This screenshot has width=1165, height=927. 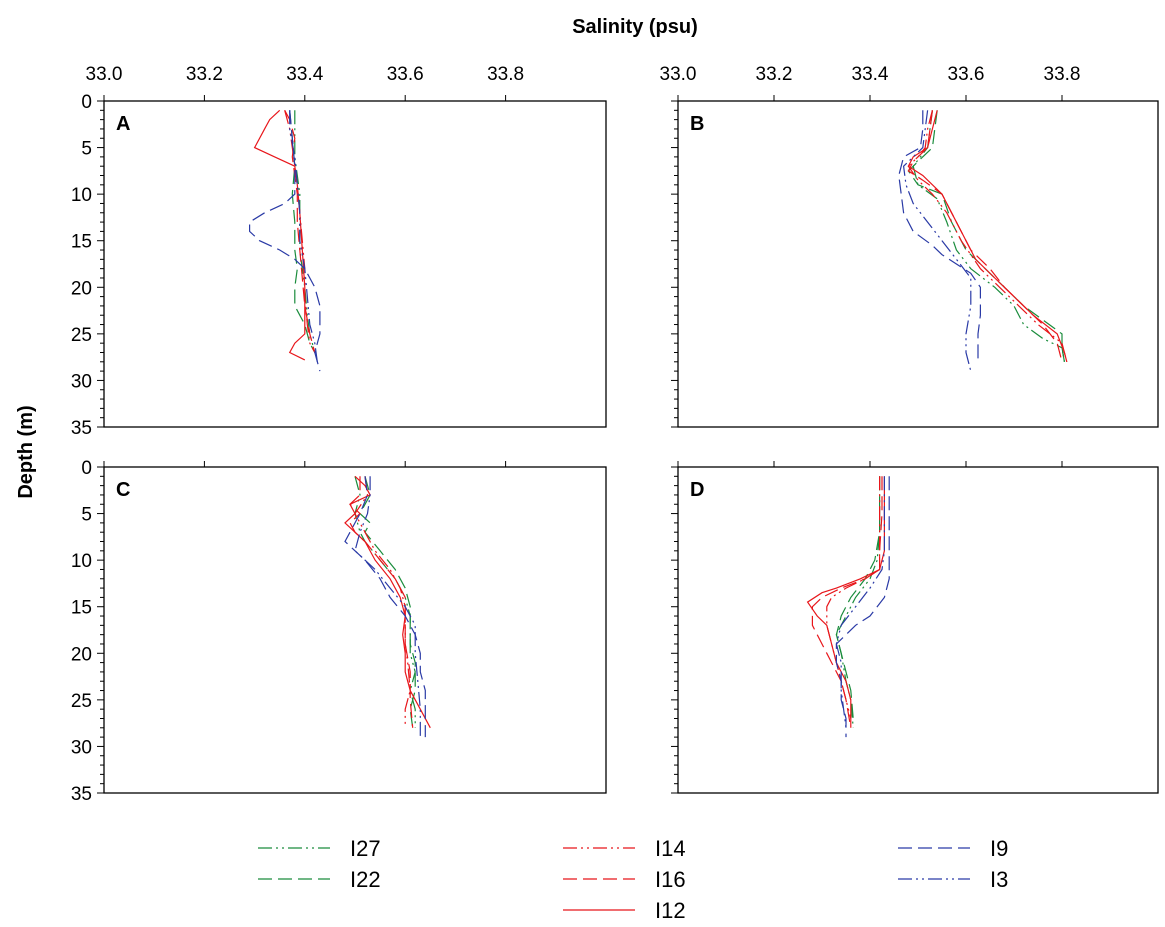 What do you see at coordinates (319, 879) in the screenshot?
I see `legend-item-i22: I22` at bounding box center [319, 879].